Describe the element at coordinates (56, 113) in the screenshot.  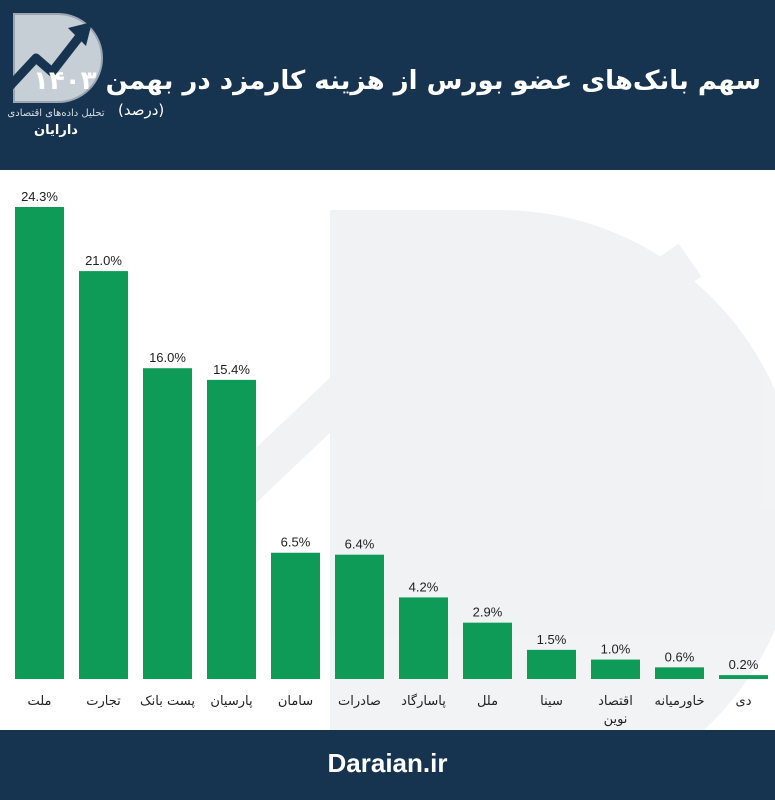
I see `logo-subtitle: تحلیل داده‌های اقتصادی` at that location.